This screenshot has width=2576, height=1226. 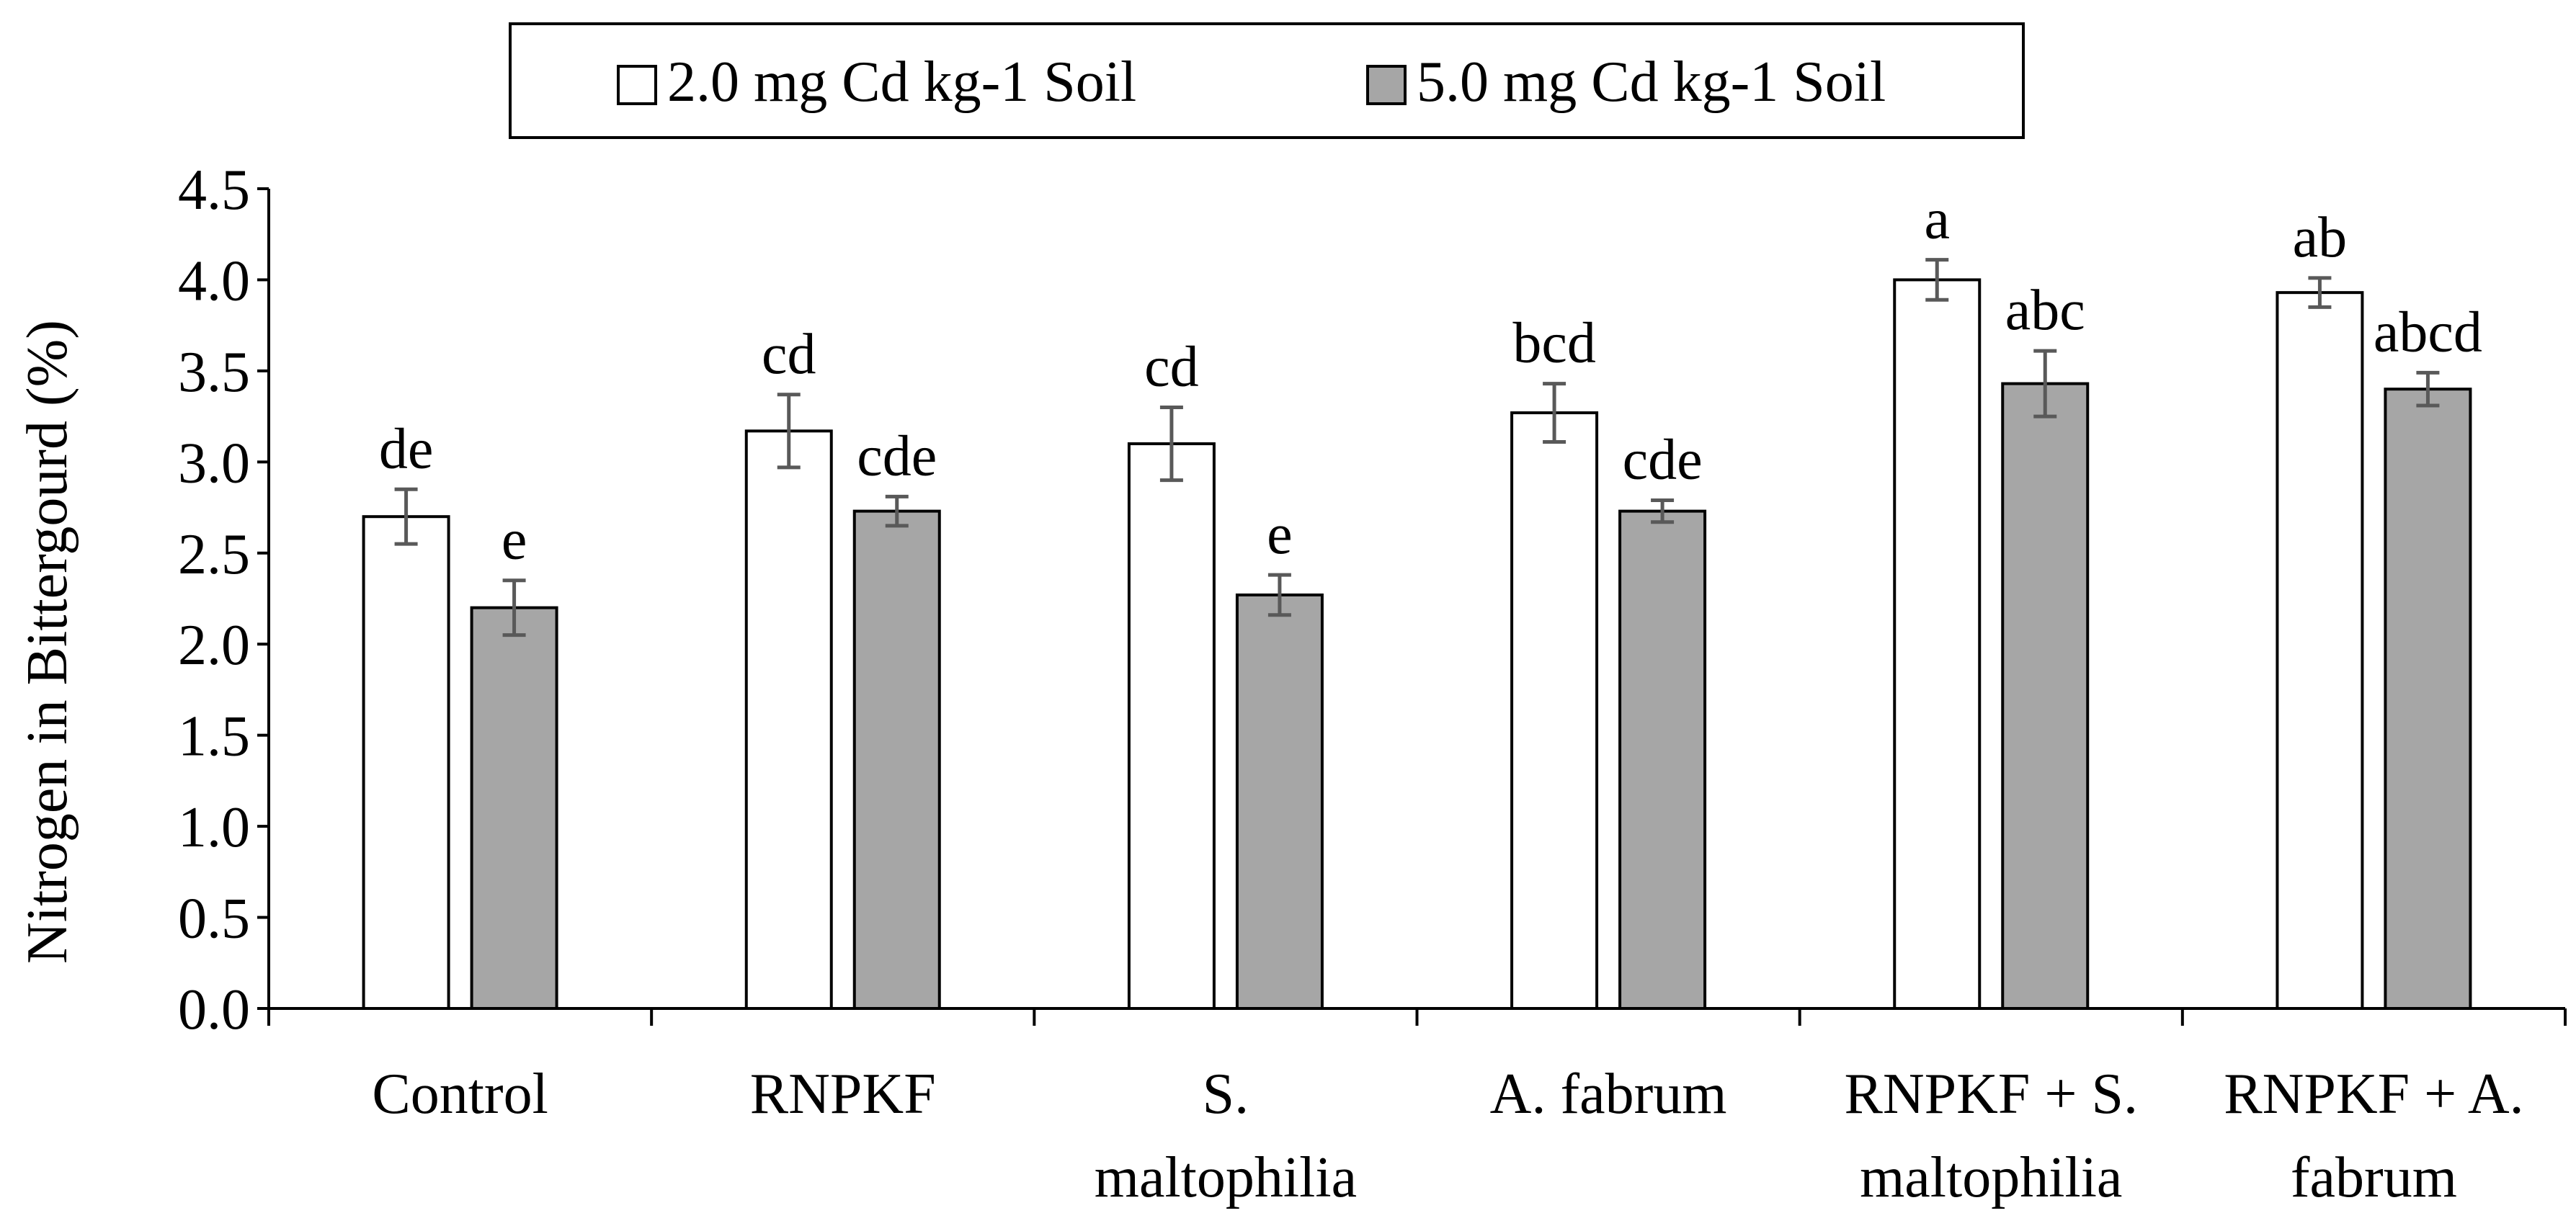 I want to click on legend-box, so click(x=1267, y=81).